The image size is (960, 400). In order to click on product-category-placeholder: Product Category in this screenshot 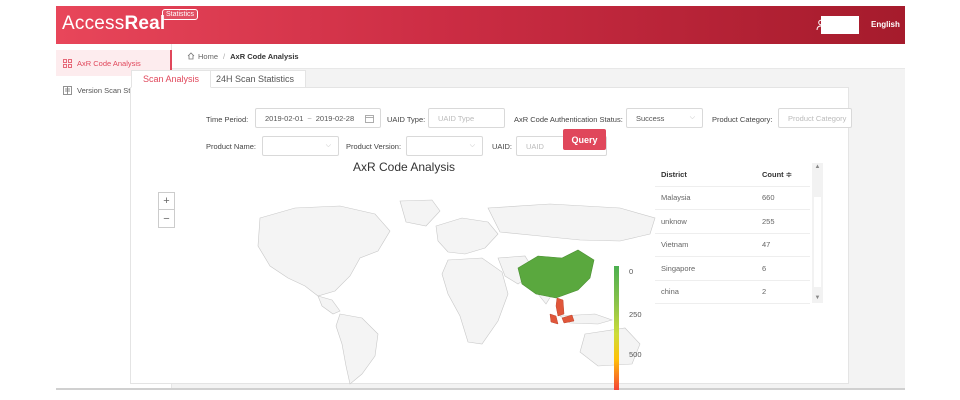, I will do `click(817, 118)`.